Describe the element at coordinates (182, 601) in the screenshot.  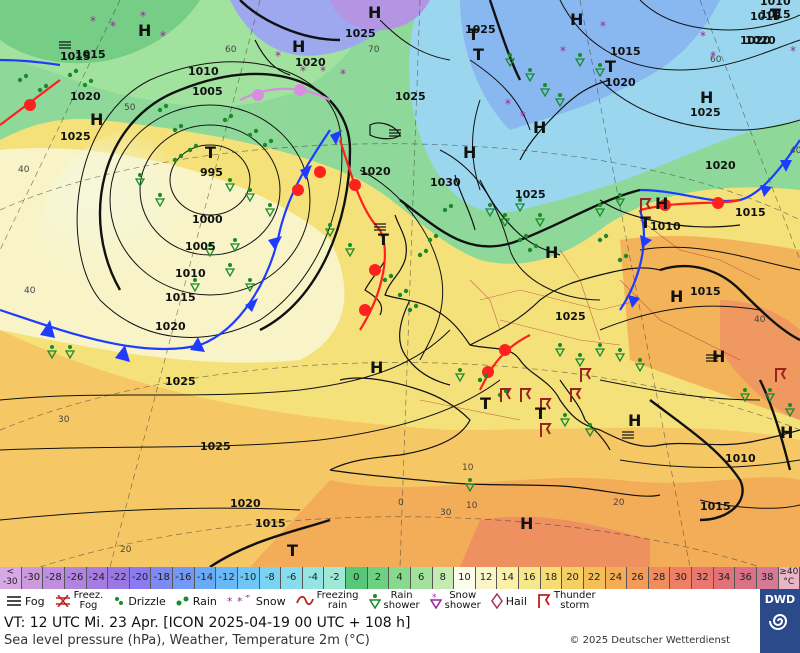
I see `rain-icon` at that location.